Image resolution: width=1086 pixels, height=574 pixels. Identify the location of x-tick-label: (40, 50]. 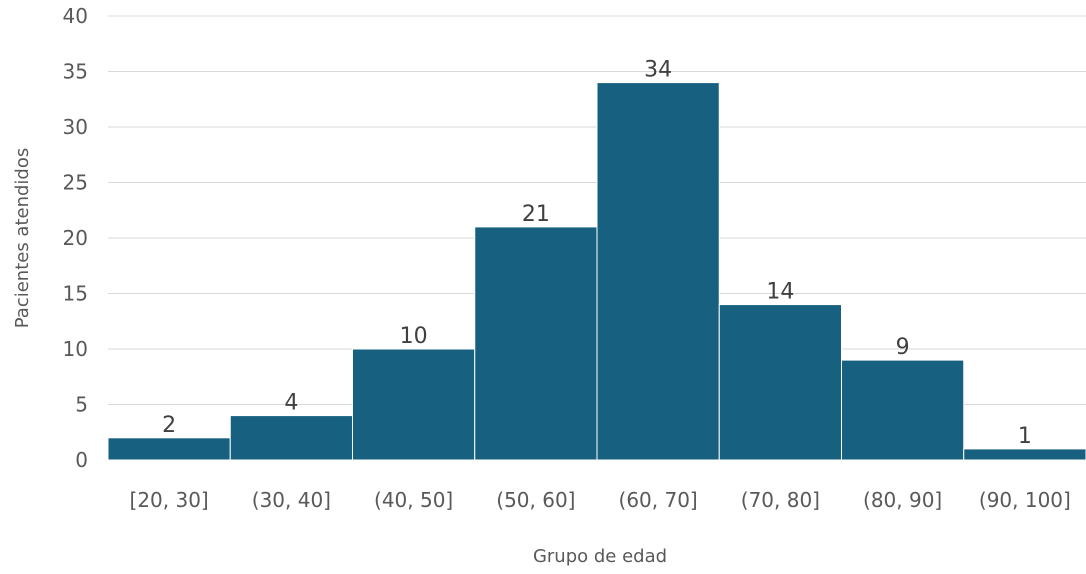
(413, 500).